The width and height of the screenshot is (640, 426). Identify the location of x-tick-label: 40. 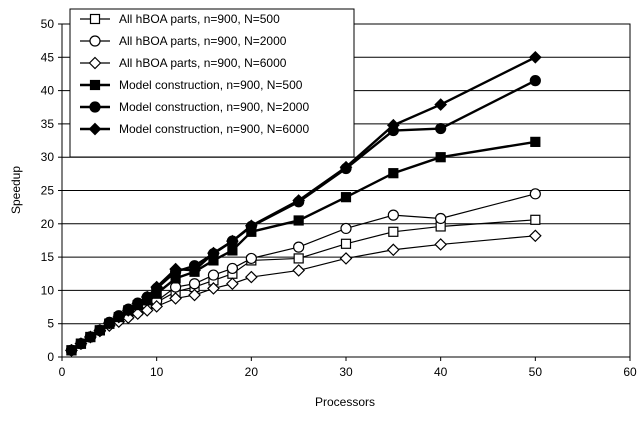
(441, 372).